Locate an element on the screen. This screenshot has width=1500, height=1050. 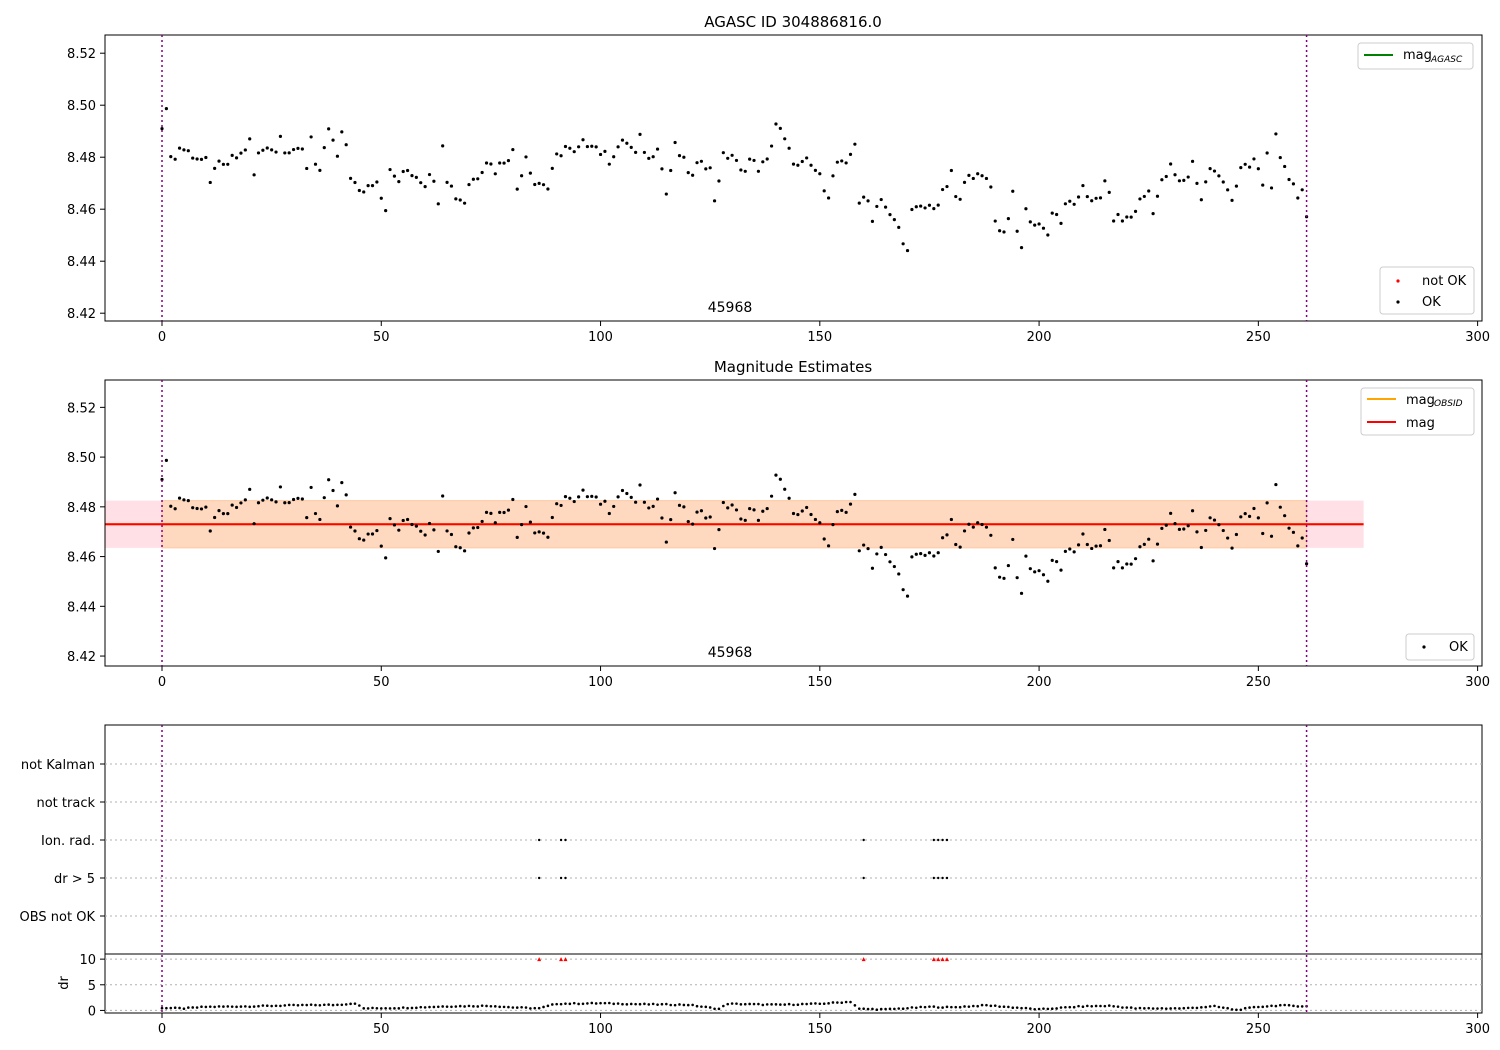
x-tick-label: 250 is located at coordinates (1258, 1029).